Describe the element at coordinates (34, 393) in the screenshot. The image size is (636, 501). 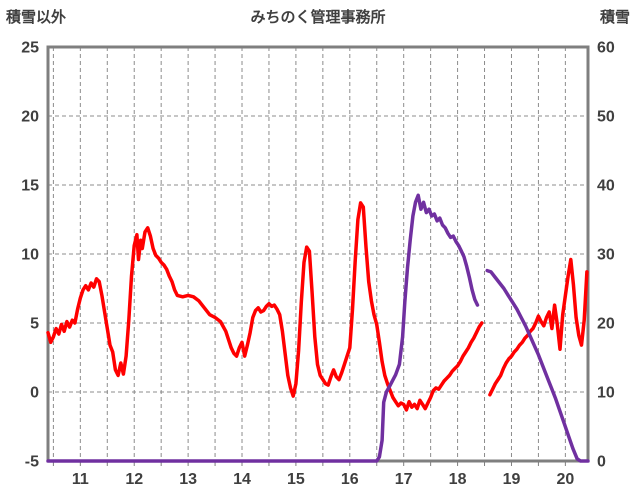
I see `left-axis-tick-label: 0` at that location.